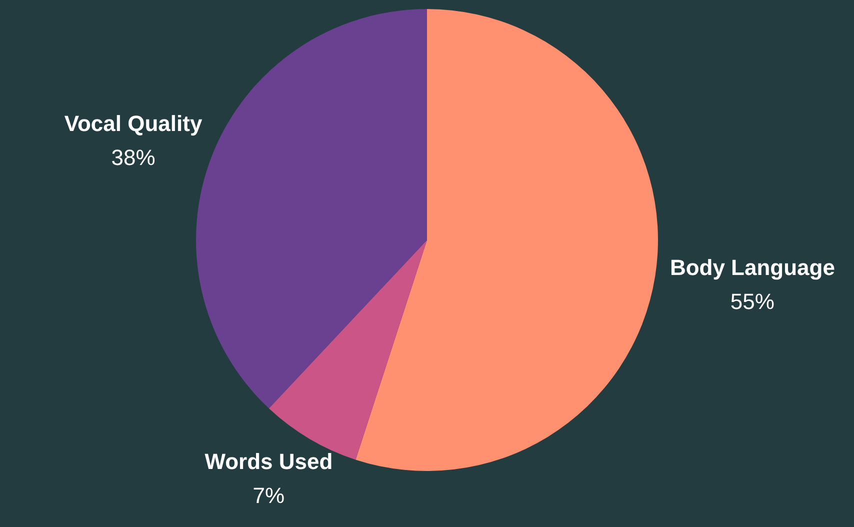 Image resolution: width=854 pixels, height=527 pixels. What do you see at coordinates (268, 461) in the screenshot?
I see `slice-label: Words Used` at bounding box center [268, 461].